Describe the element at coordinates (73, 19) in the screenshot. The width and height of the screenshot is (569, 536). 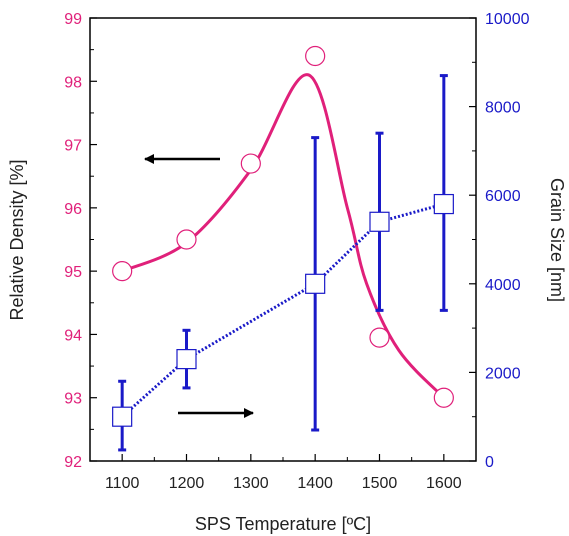
I see `y-left-tick-label: 99` at that location.